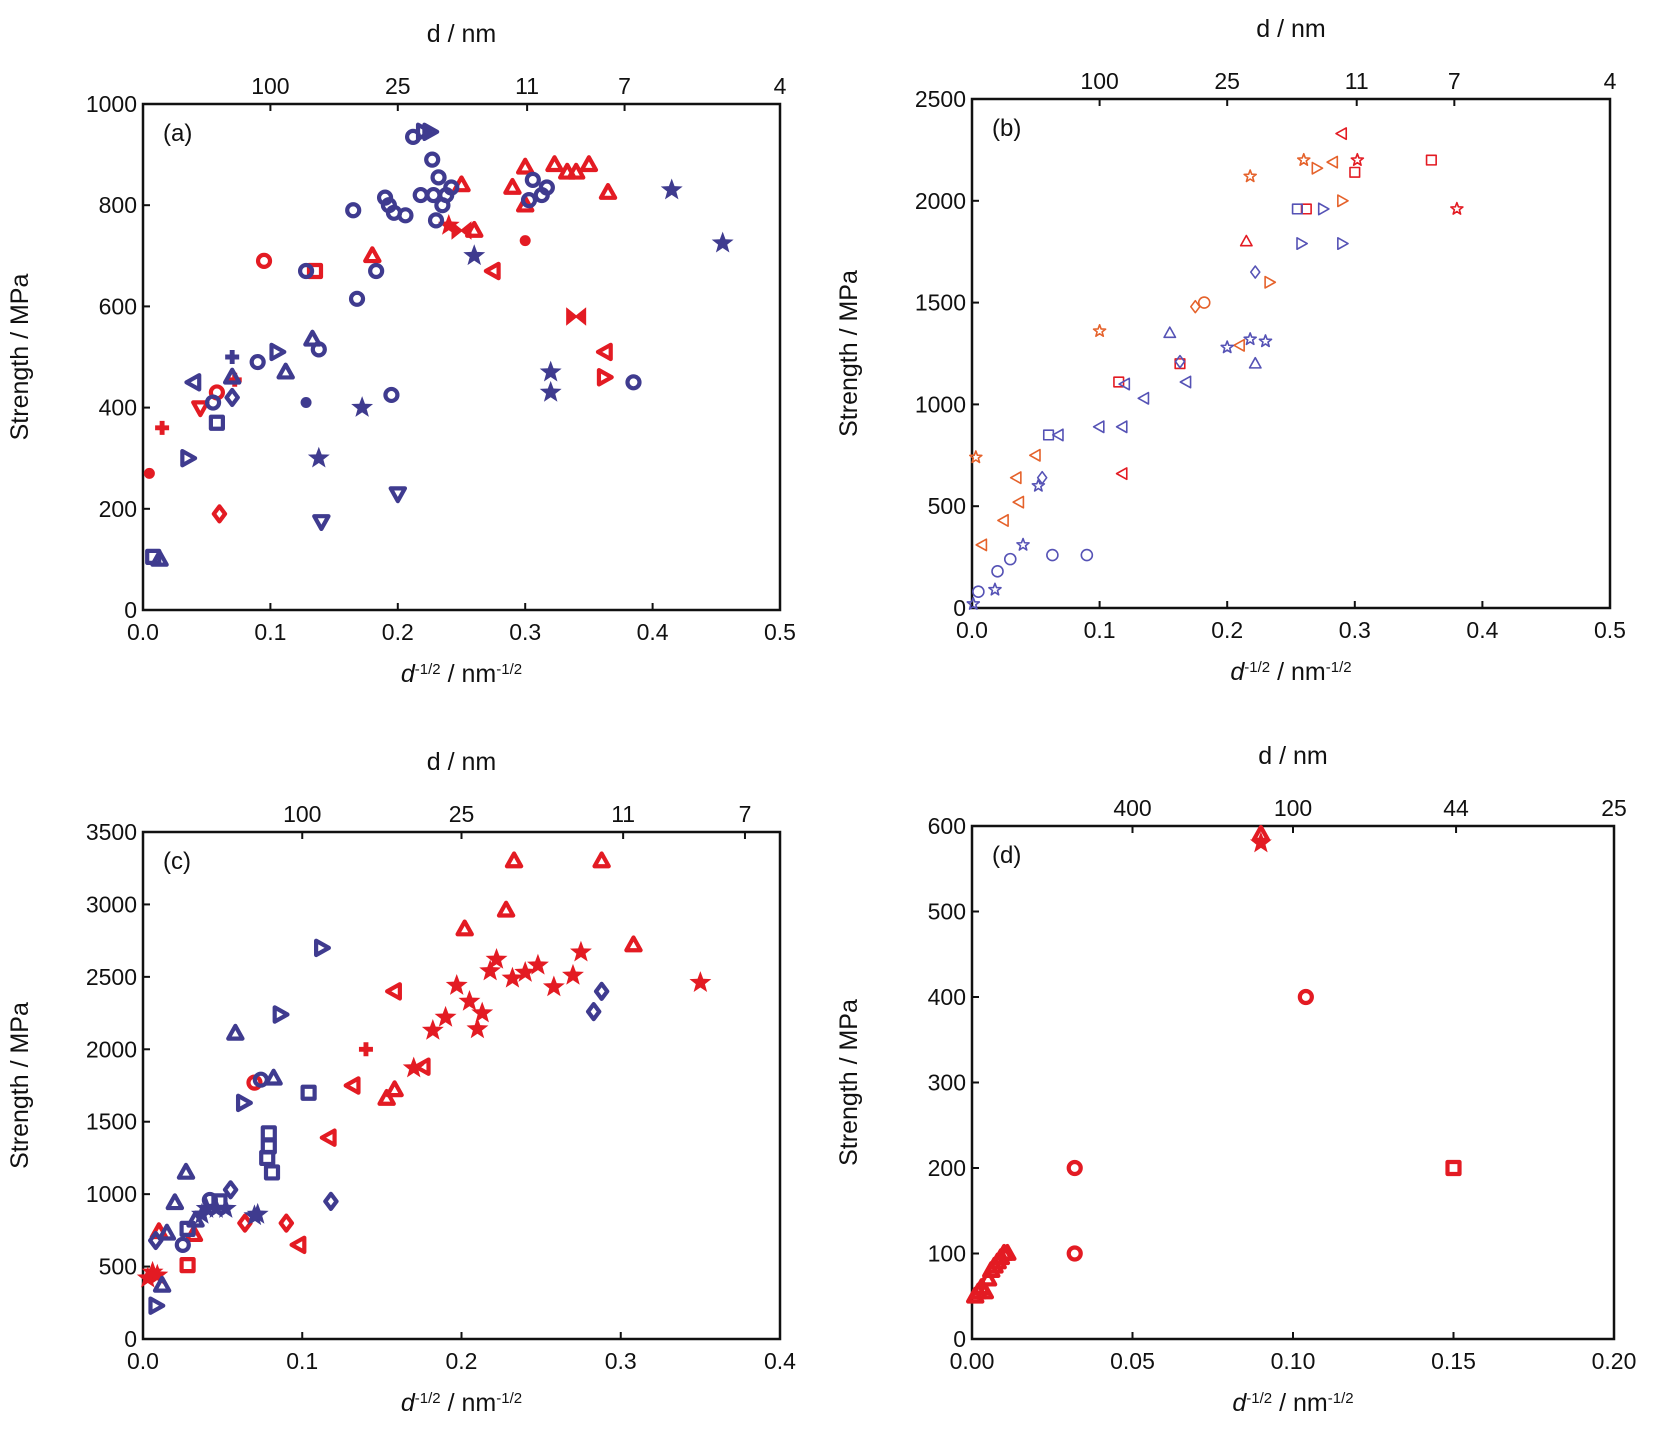 This screenshot has height=1431, width=1654. I want to click on x-tick-label: 0.15, so click(1453, 1361).